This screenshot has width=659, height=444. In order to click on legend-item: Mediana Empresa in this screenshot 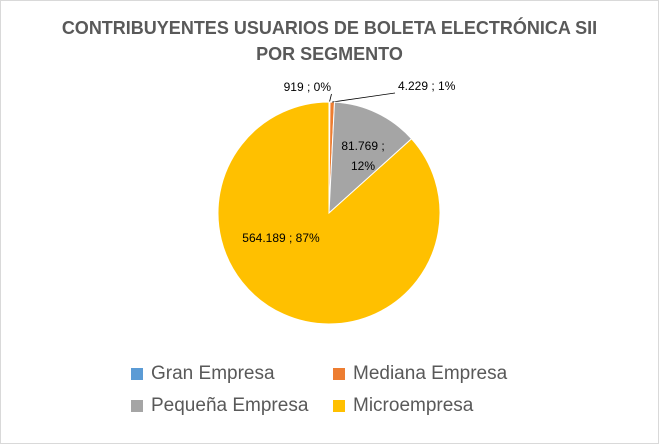, I will do `click(433, 374)`.